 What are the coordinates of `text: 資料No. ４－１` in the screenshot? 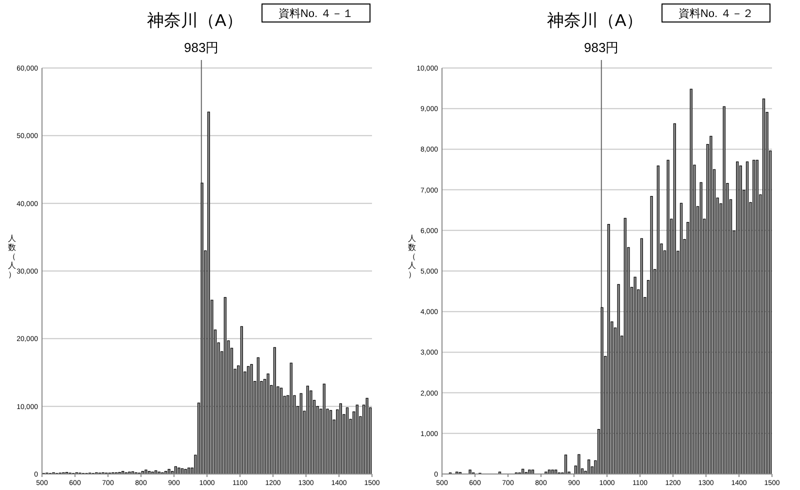 It's located at (316, 13).